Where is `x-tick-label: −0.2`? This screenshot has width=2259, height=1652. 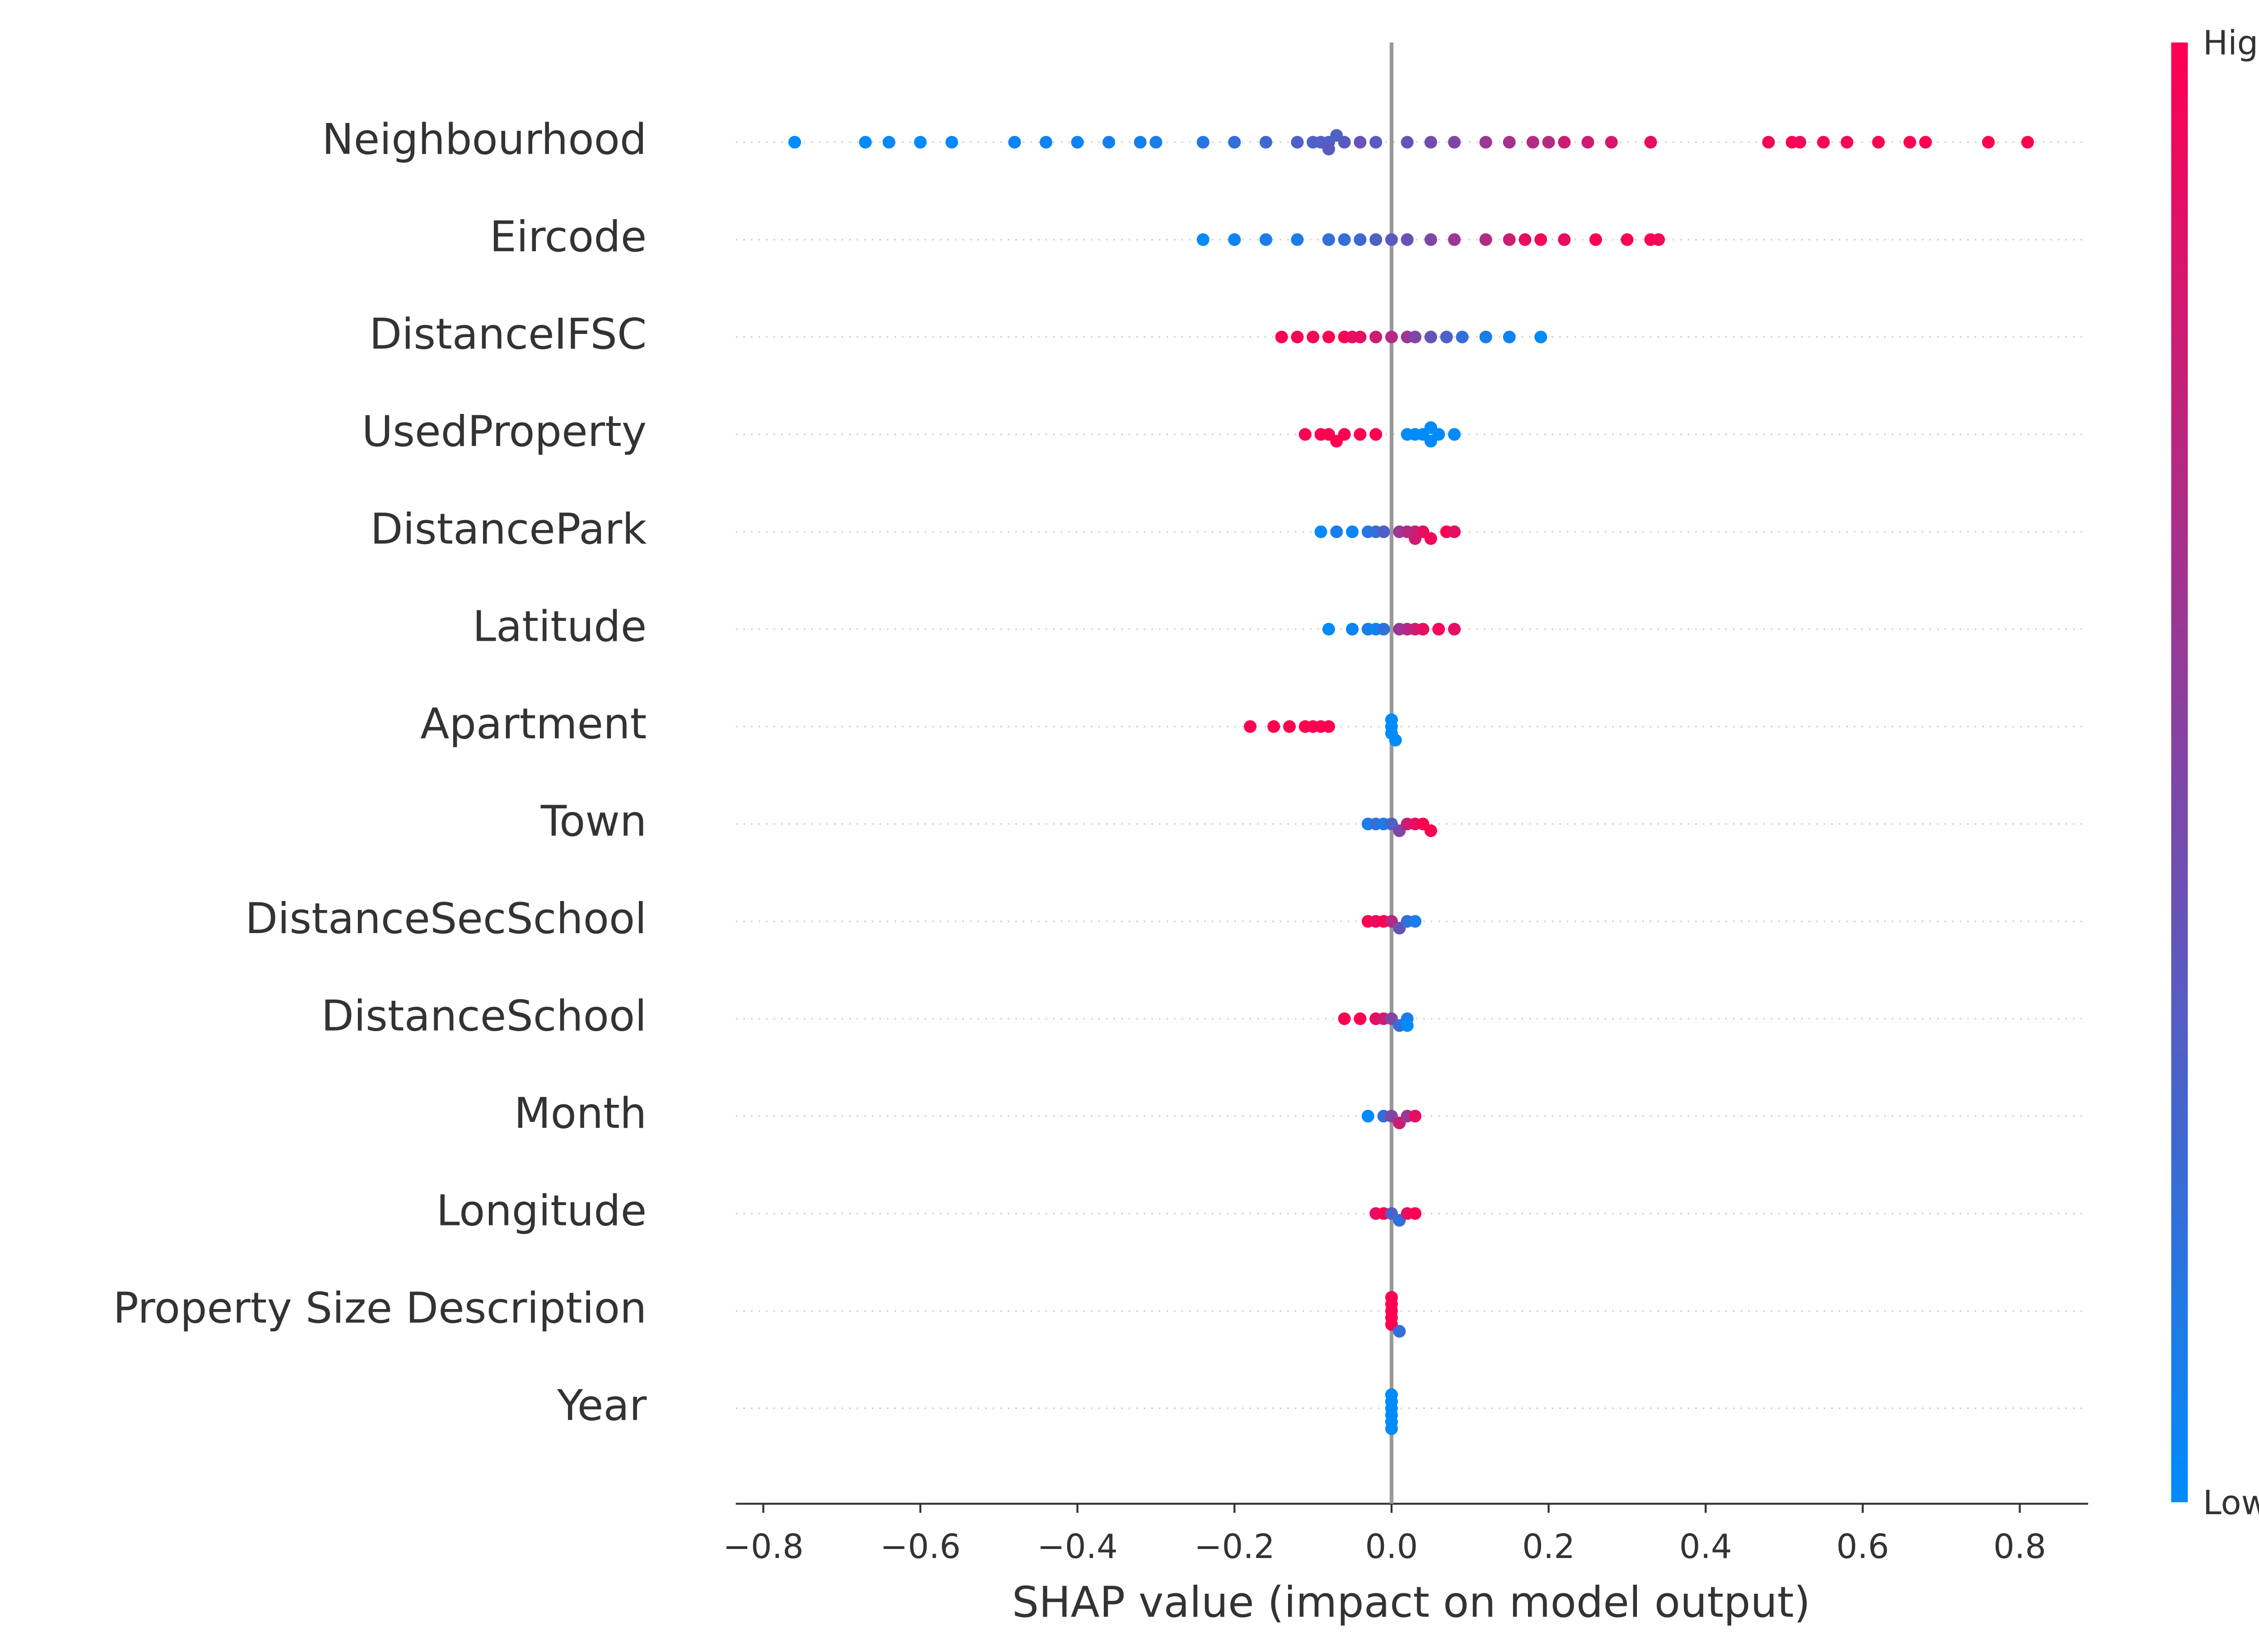
x-tick-label: −0.2 is located at coordinates (1234, 1547).